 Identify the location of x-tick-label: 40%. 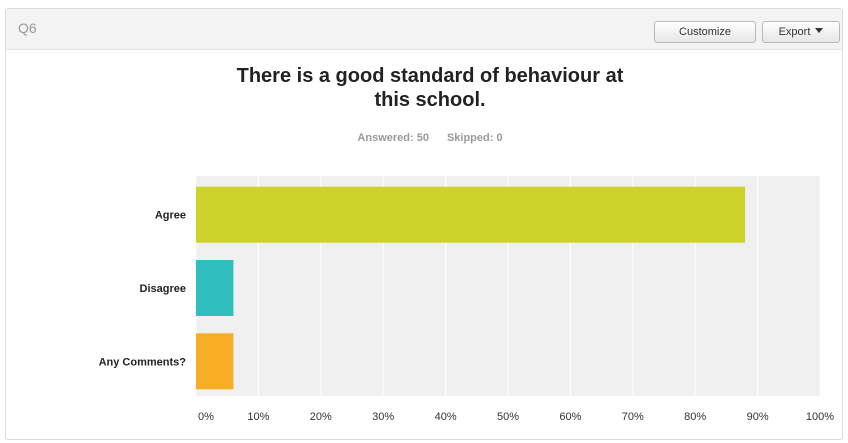
(446, 417).